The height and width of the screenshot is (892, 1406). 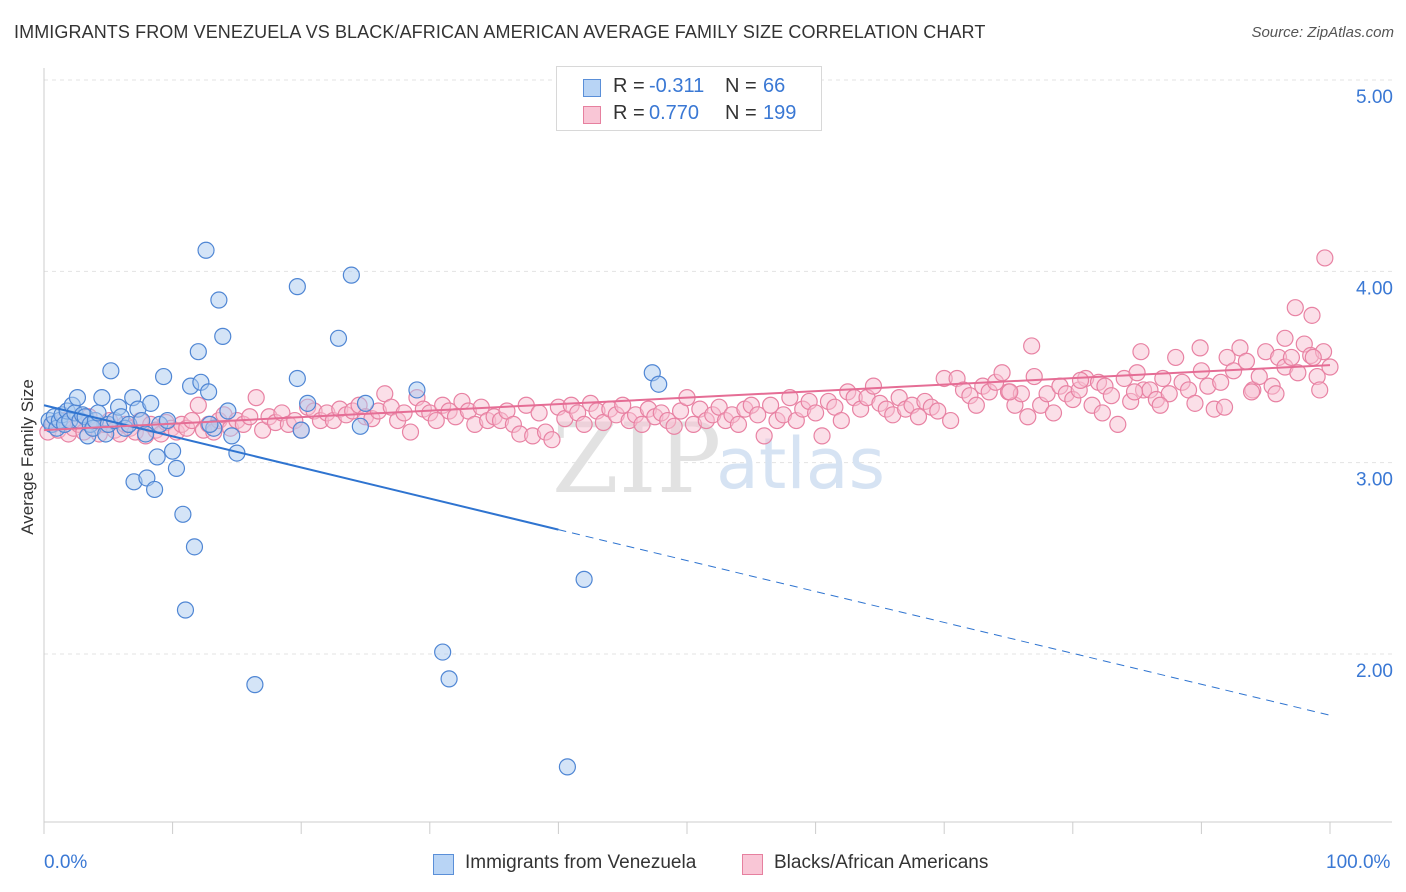 What do you see at coordinates (592, 88) in the screenshot?
I see `stats-swatch-venezuela` at bounding box center [592, 88].